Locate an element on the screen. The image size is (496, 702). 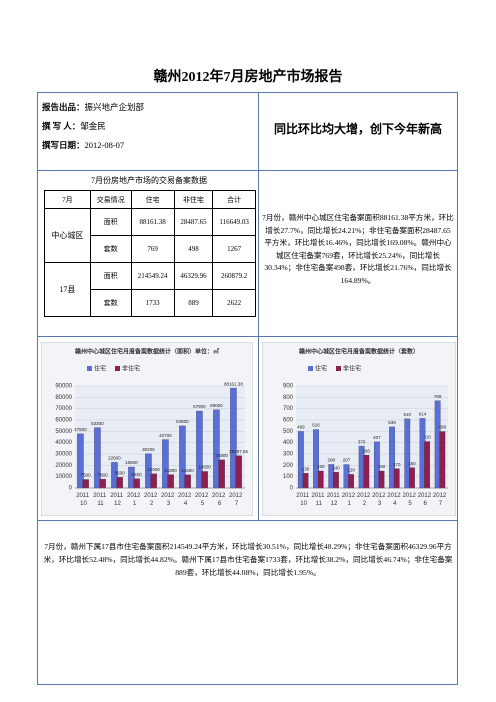
data-label: 22600 is located at coordinates (114, 458).